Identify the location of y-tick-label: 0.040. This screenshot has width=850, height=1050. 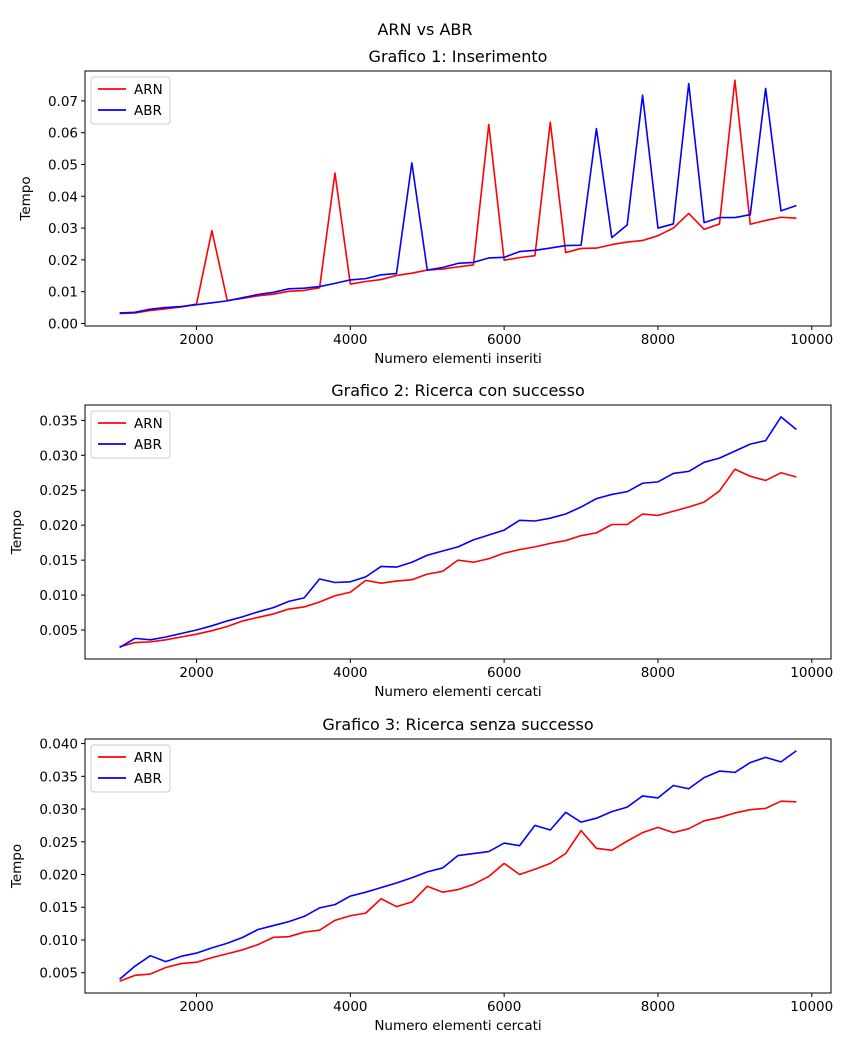
(58, 745).